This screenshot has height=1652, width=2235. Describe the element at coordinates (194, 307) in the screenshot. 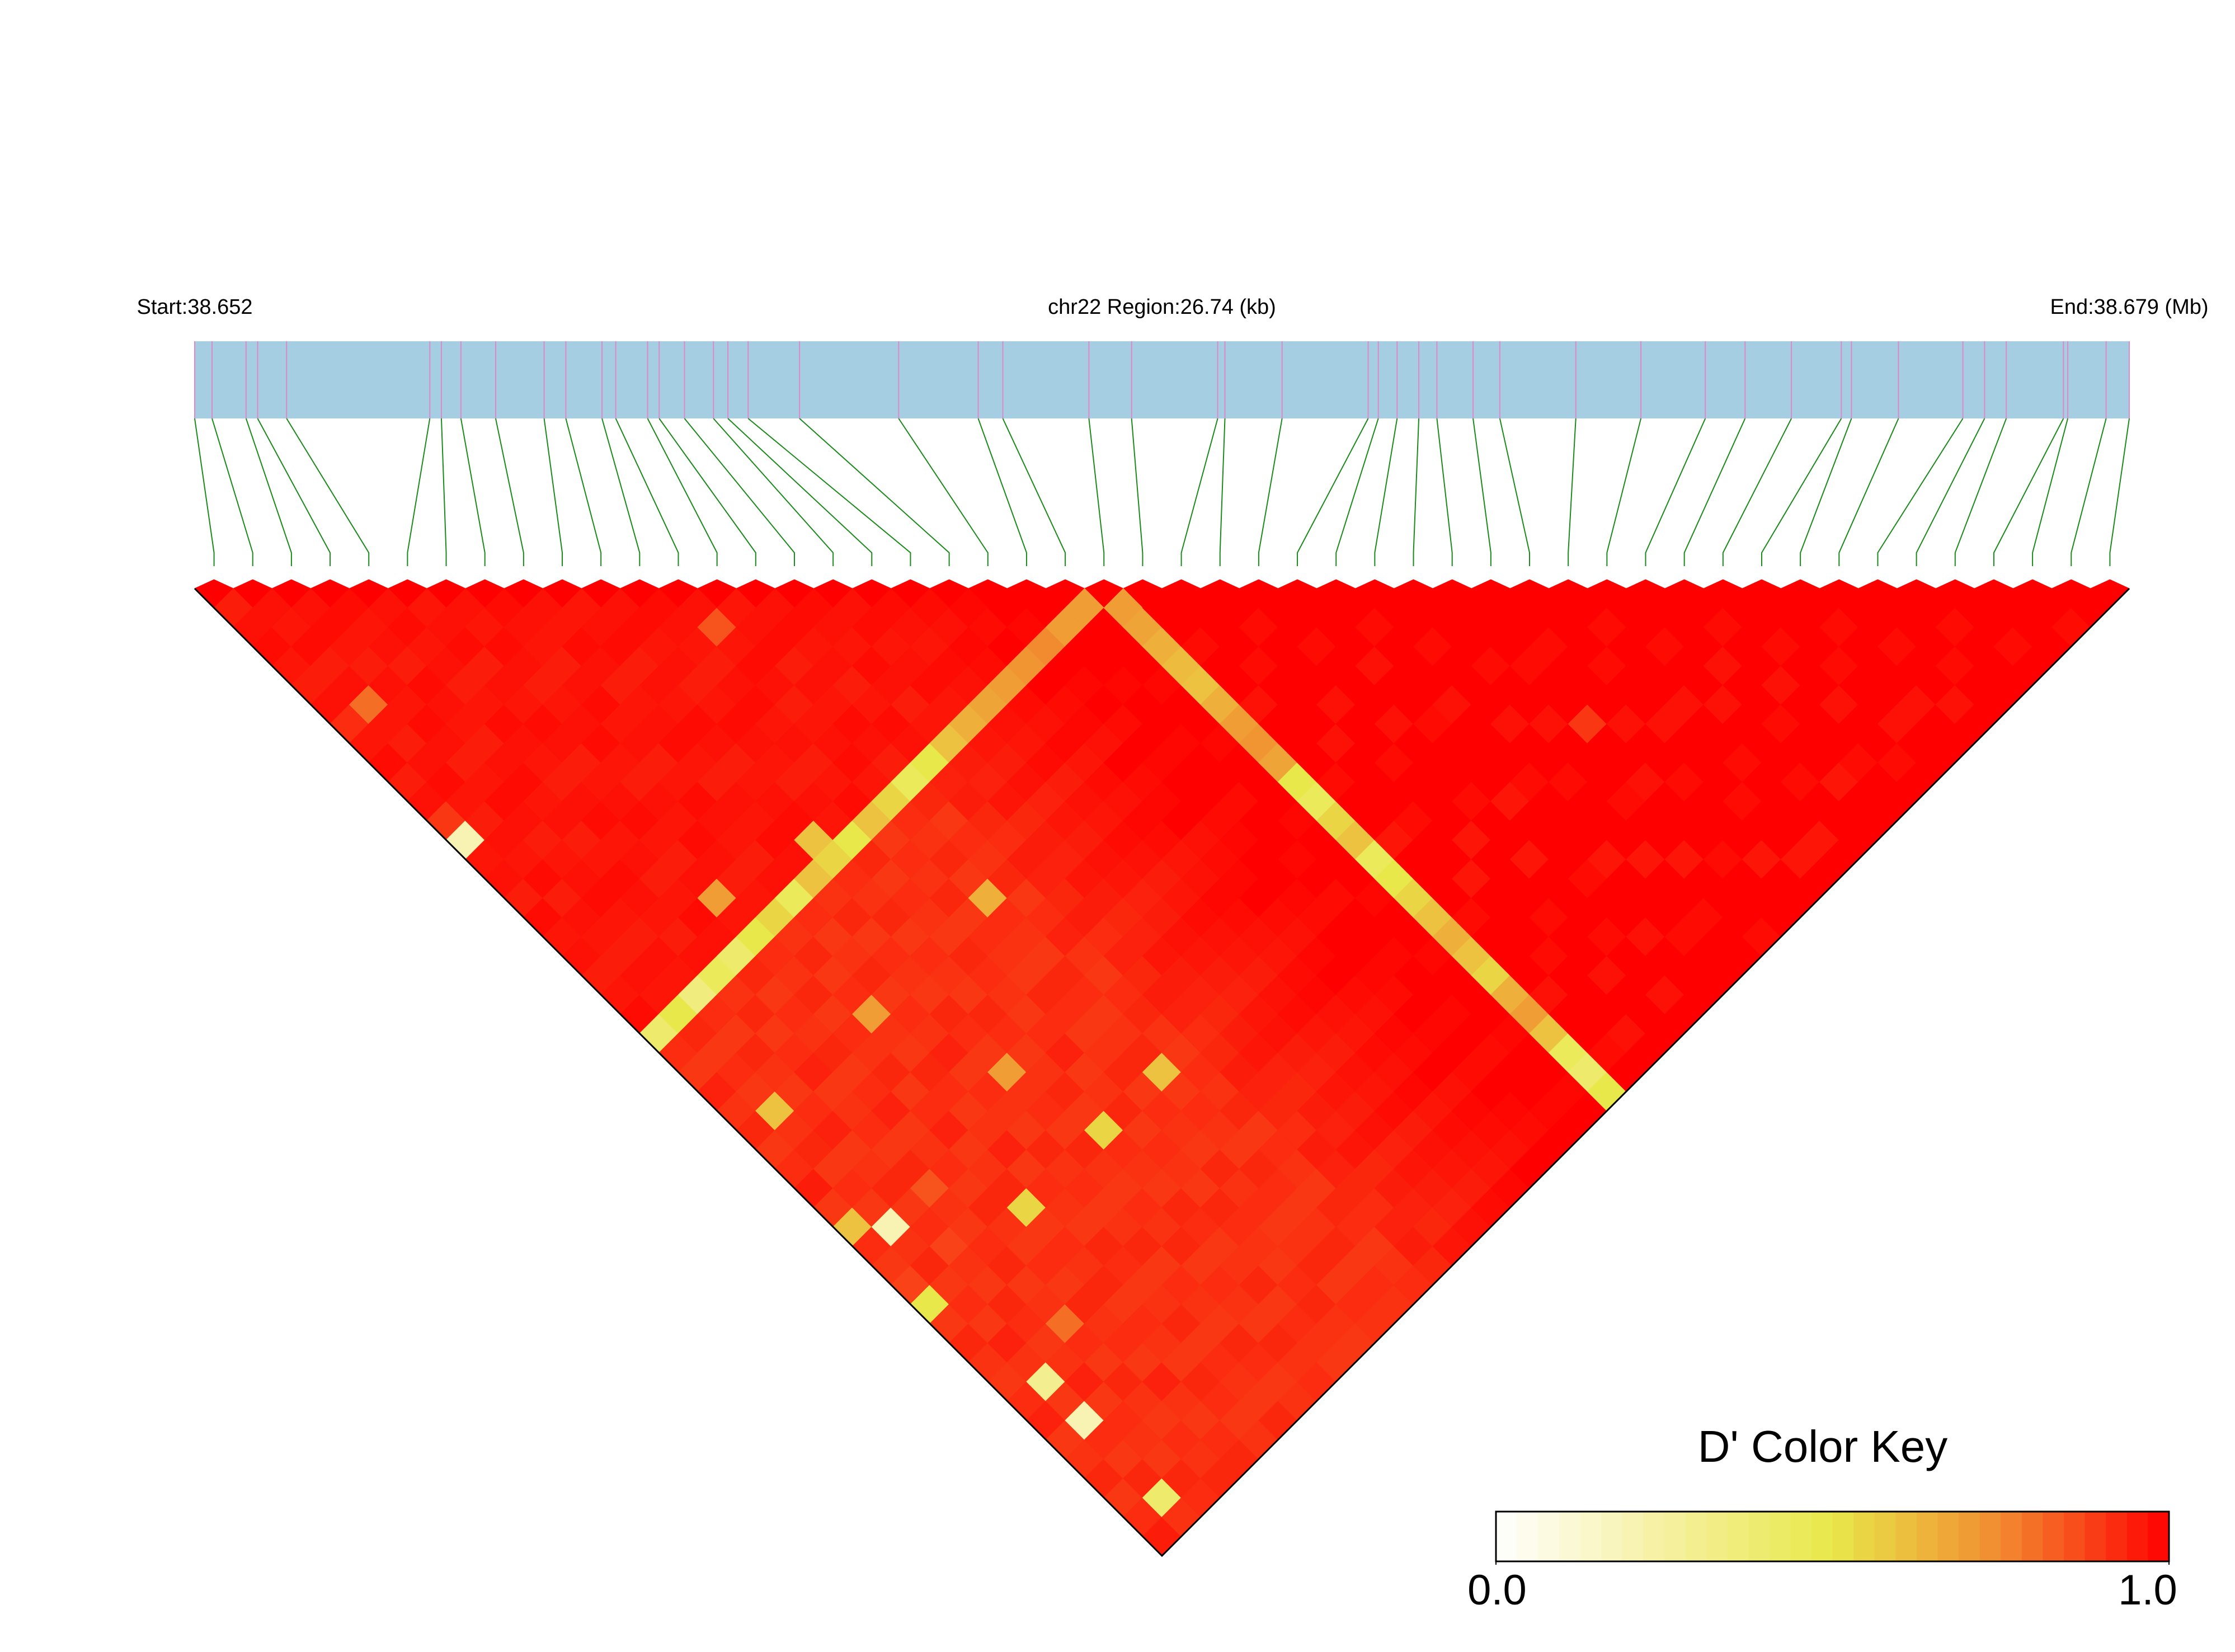

I see `start-label: Start:38.652` at that location.